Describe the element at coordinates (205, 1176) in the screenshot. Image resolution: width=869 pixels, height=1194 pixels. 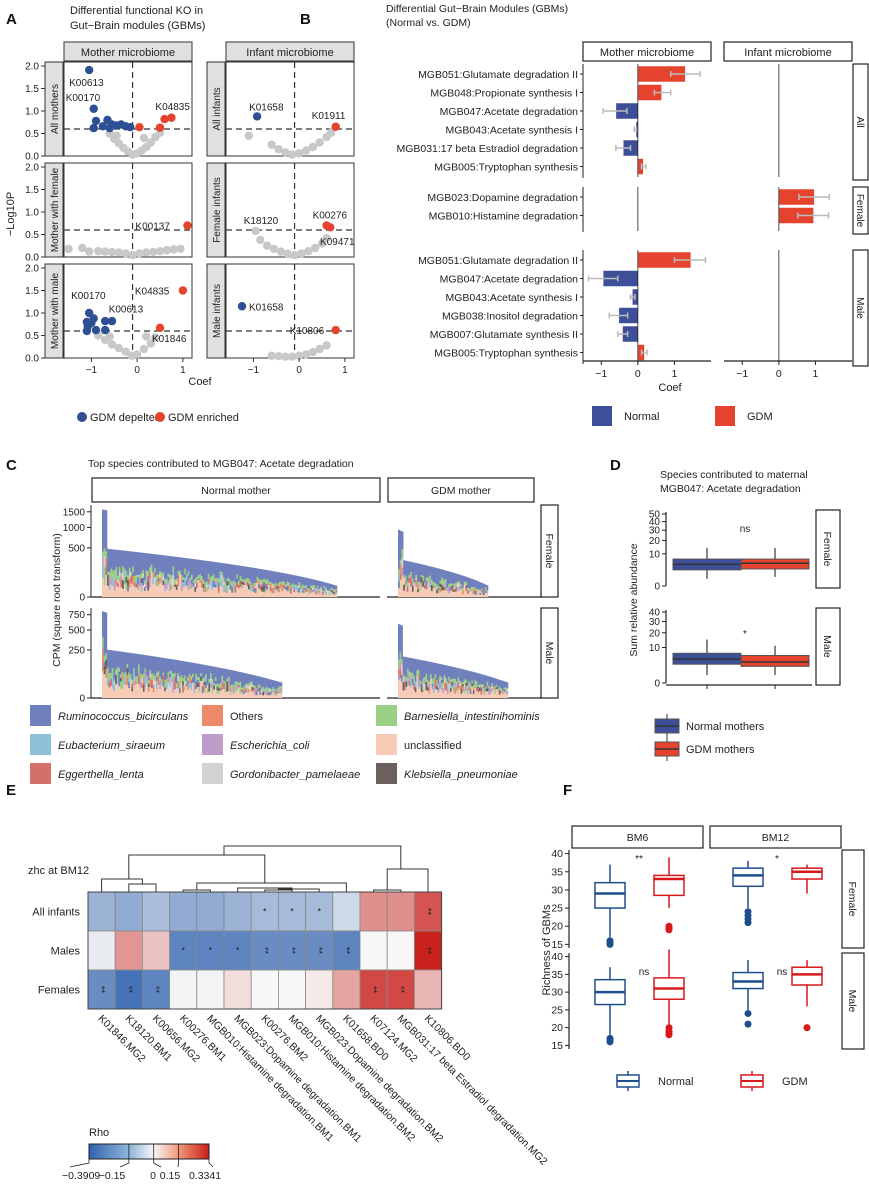
I see `colorbar-tick-label: 0.3341` at that location.